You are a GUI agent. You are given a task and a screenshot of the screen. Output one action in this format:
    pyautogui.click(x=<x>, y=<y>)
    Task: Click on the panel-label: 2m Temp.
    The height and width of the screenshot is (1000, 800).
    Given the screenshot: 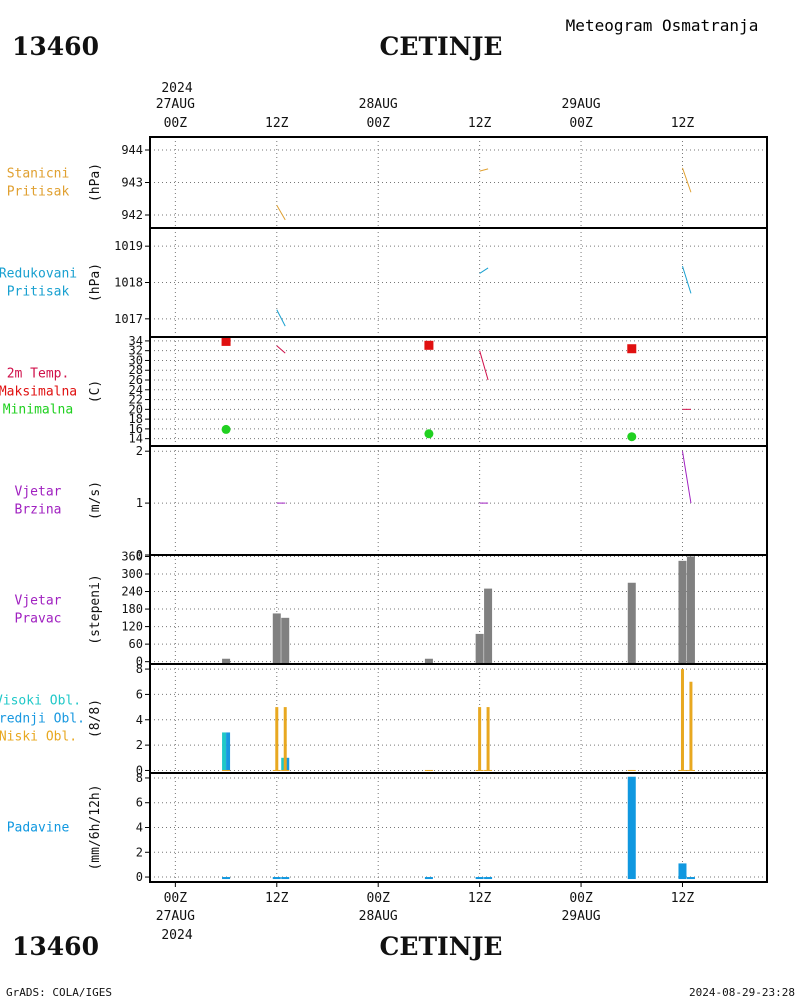 What is the action you would take?
    pyautogui.click(x=38, y=374)
    